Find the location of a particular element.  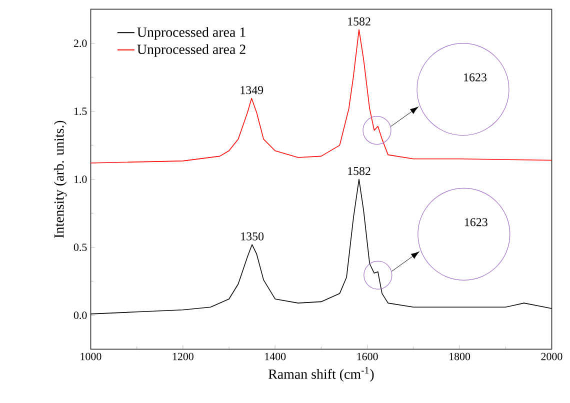

y-tick-label: 0.0 is located at coordinates (80, 316).